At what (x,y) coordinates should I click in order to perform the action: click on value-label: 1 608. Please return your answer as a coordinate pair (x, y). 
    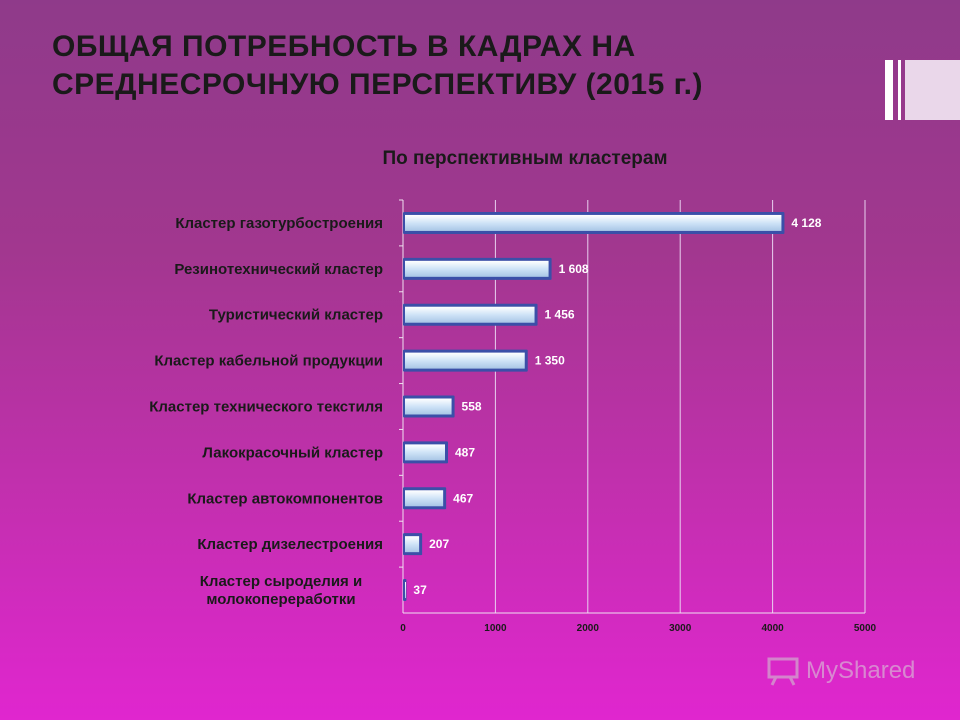
    Looking at the image, I should click on (574, 269).